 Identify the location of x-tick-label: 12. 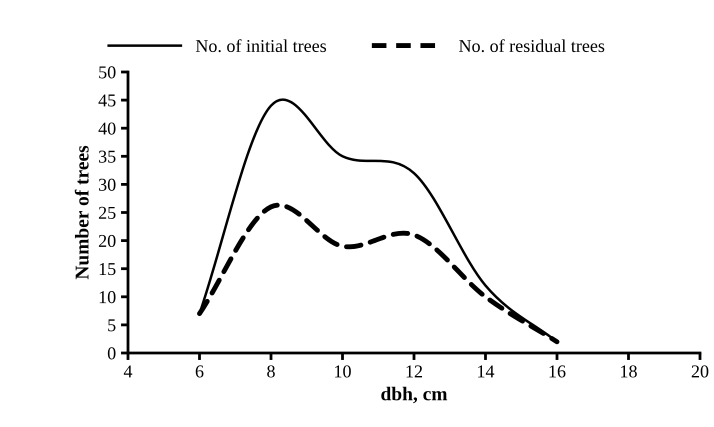
(414, 371).